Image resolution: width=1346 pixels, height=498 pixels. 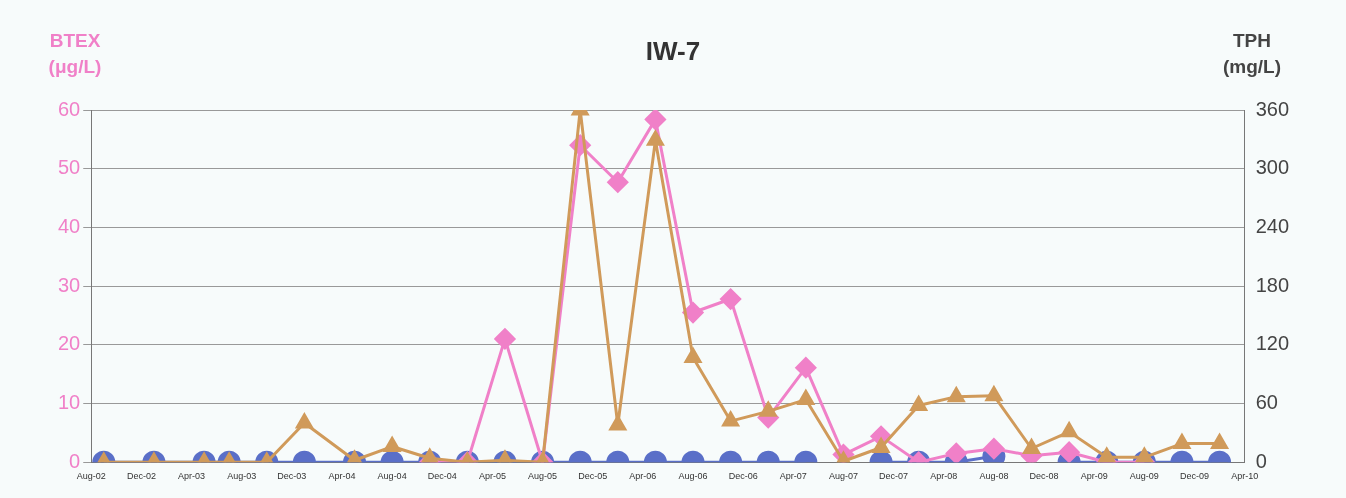 What do you see at coordinates (944, 476) in the screenshot?
I see `x-tick-label: Apr-08` at bounding box center [944, 476].